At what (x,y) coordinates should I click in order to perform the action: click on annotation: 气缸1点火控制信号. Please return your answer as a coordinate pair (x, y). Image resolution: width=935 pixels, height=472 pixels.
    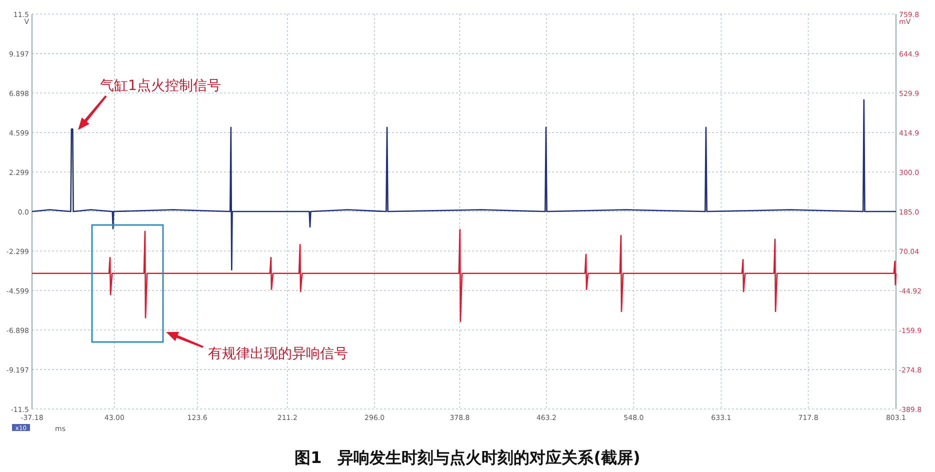
    Looking at the image, I should click on (160, 86).